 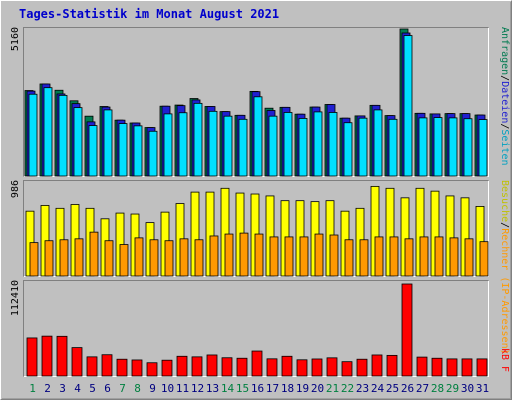 I want to click on day-label-6: 6, so click(x=107, y=388).